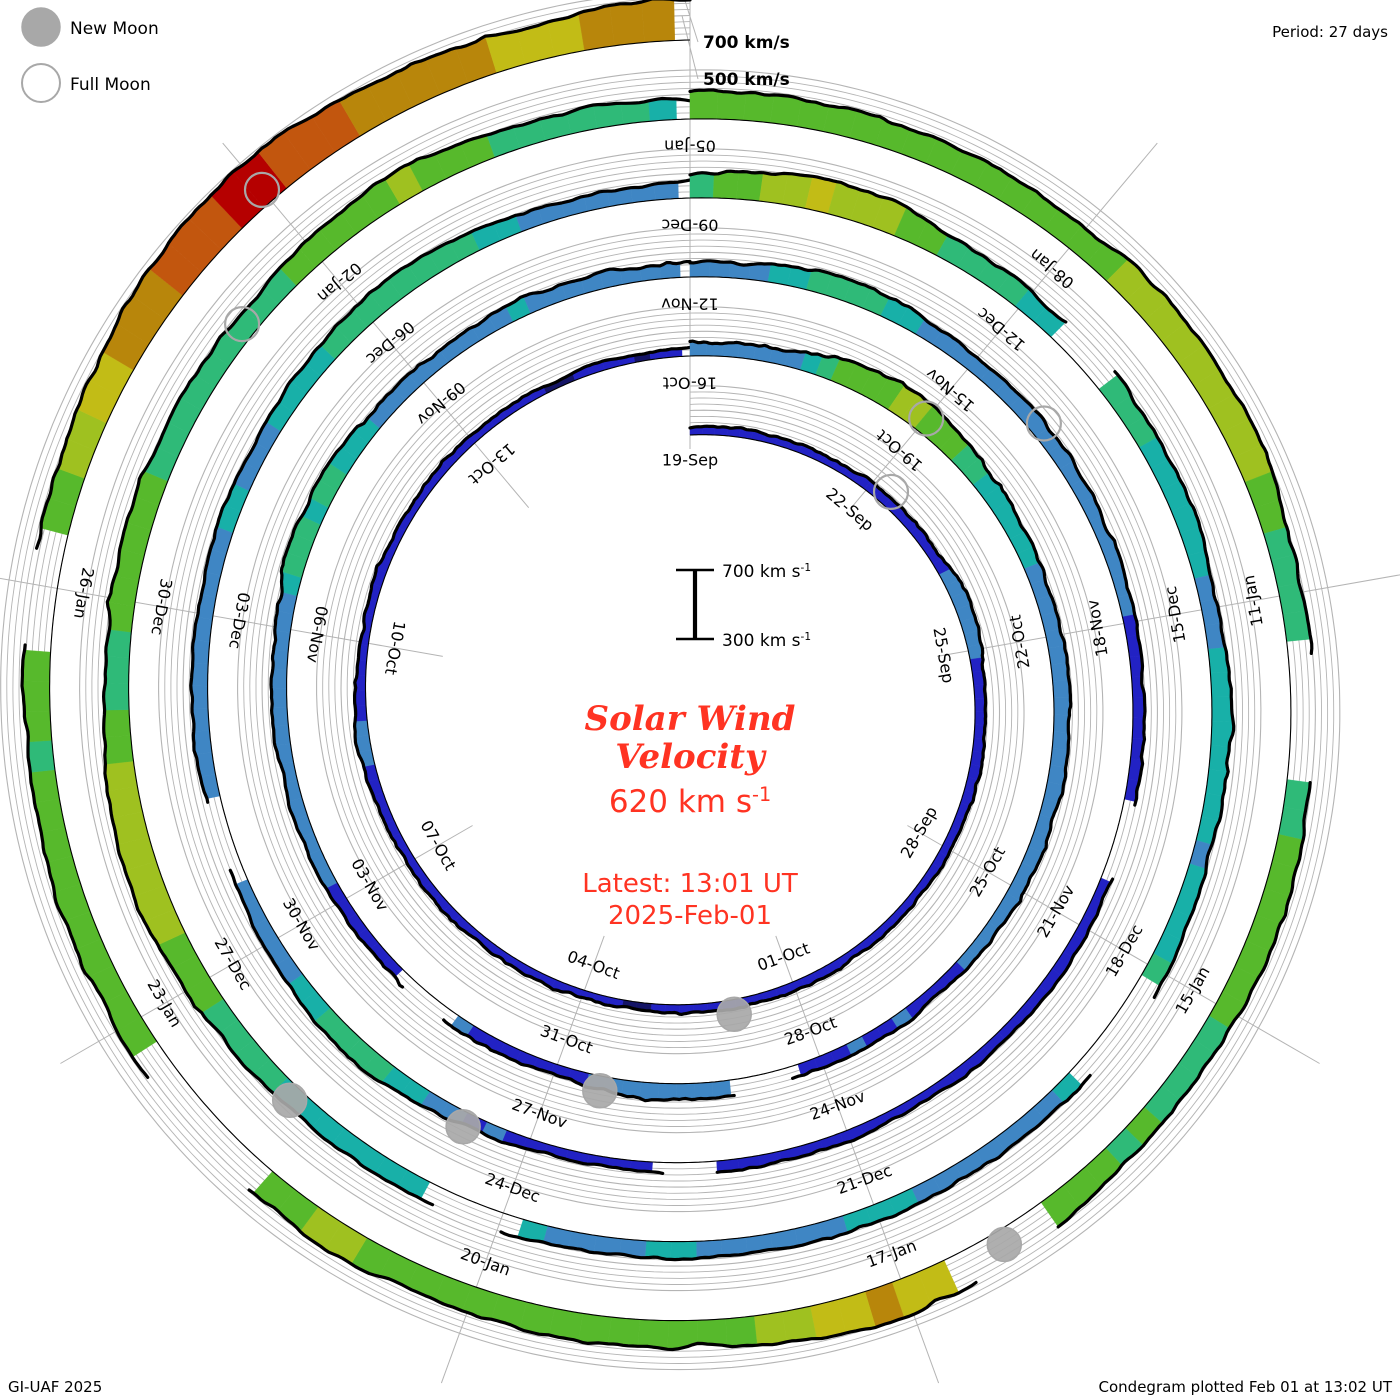 Image resolution: width=1400 pixels, height=1400 pixels. What do you see at coordinates (1124, 950) in the screenshot?
I see `date-label: 18-Dec` at bounding box center [1124, 950].